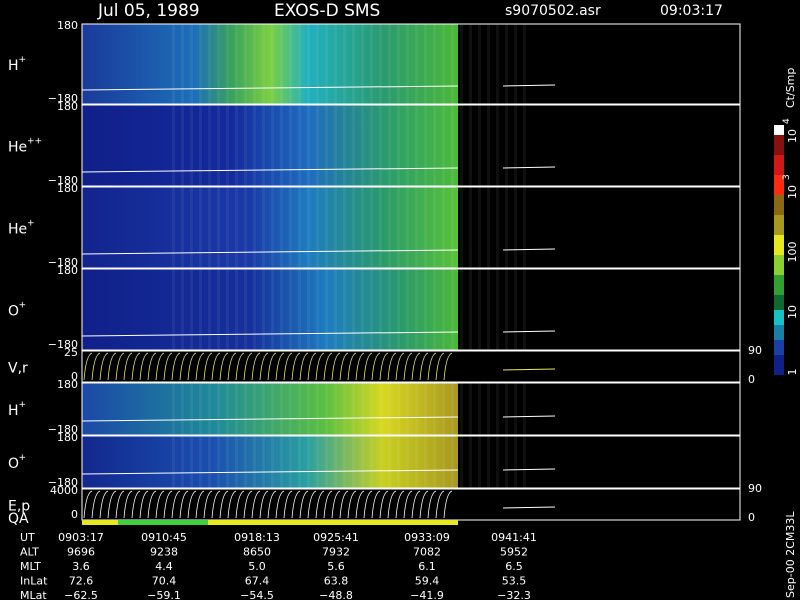  What do you see at coordinates (790, 554) in the screenshot?
I see `footer-code: Sep-00 2CM33L` at bounding box center [790, 554].